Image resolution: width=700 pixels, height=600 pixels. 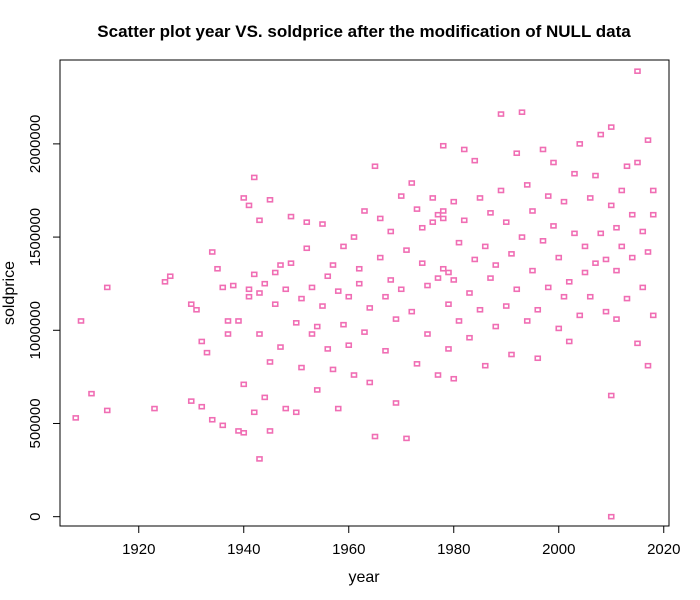 What do you see at coordinates (401, 542) in the screenshot?
I see `x-axis: 1920 1940 1960 1980 2000 2020` at bounding box center [401, 542].